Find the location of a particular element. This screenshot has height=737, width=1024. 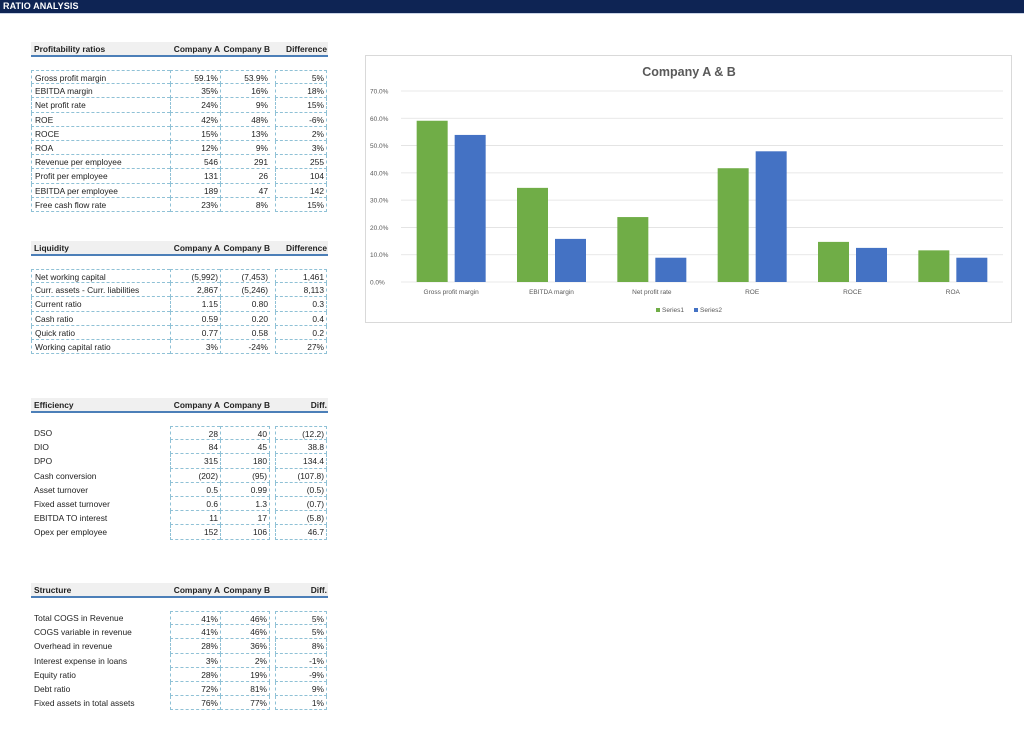

cell-value: 0.80 is located at coordinates (245, 304).